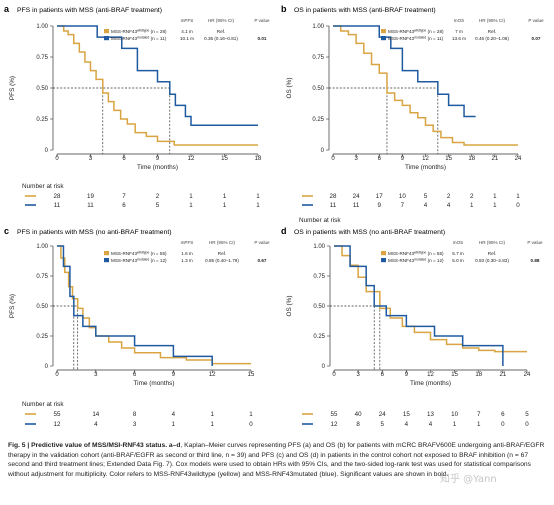 This screenshot has height=505, width=554. Describe the element at coordinates (333, 196) in the screenshot. I see `risk-count-wildtype: 28` at that location.